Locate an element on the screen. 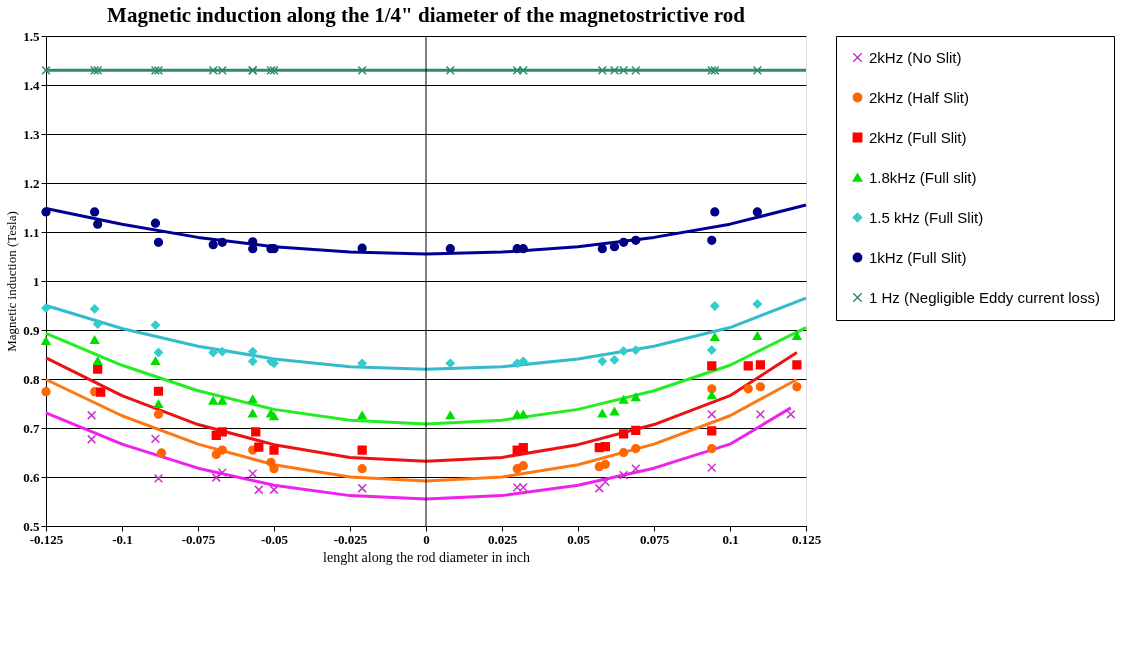 The height and width of the screenshot is (653, 1143). y-tick-label: 0.7 is located at coordinates (31, 428).